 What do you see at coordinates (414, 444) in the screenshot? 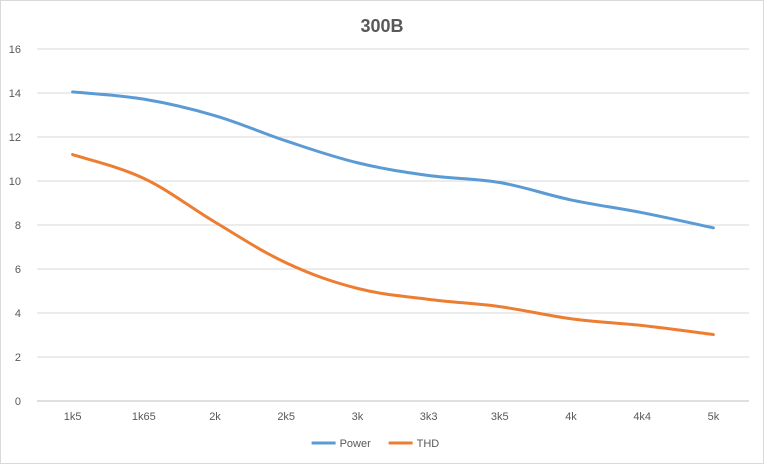
I see `legend-item-thd: THD` at bounding box center [414, 444].